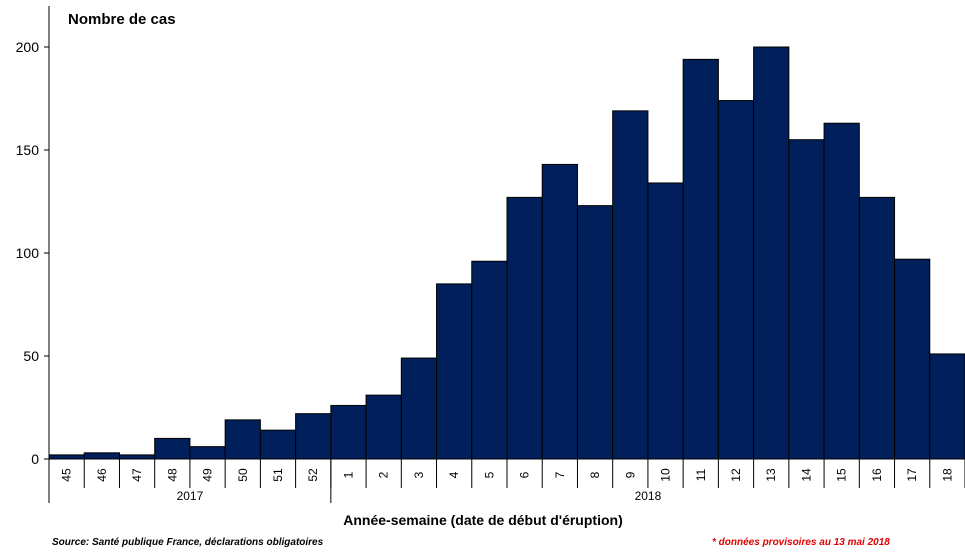 The image size is (965, 556). What do you see at coordinates (701, 474) in the screenshot?
I see `x-tick-label-week-11: 11` at bounding box center [701, 474].